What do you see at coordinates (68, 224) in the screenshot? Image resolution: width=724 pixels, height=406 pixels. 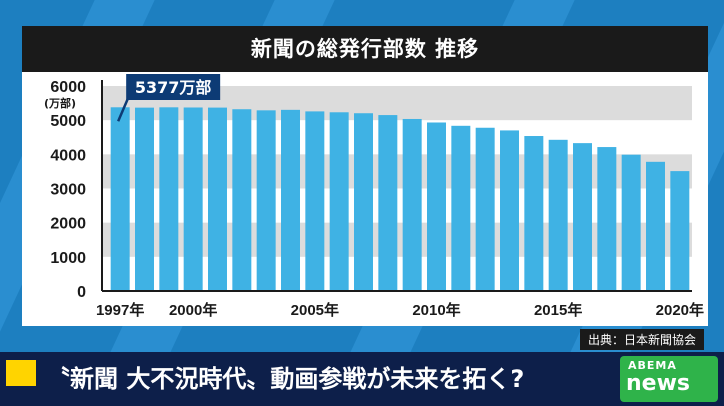 I see `y-tick-label: 2000` at bounding box center [68, 224].